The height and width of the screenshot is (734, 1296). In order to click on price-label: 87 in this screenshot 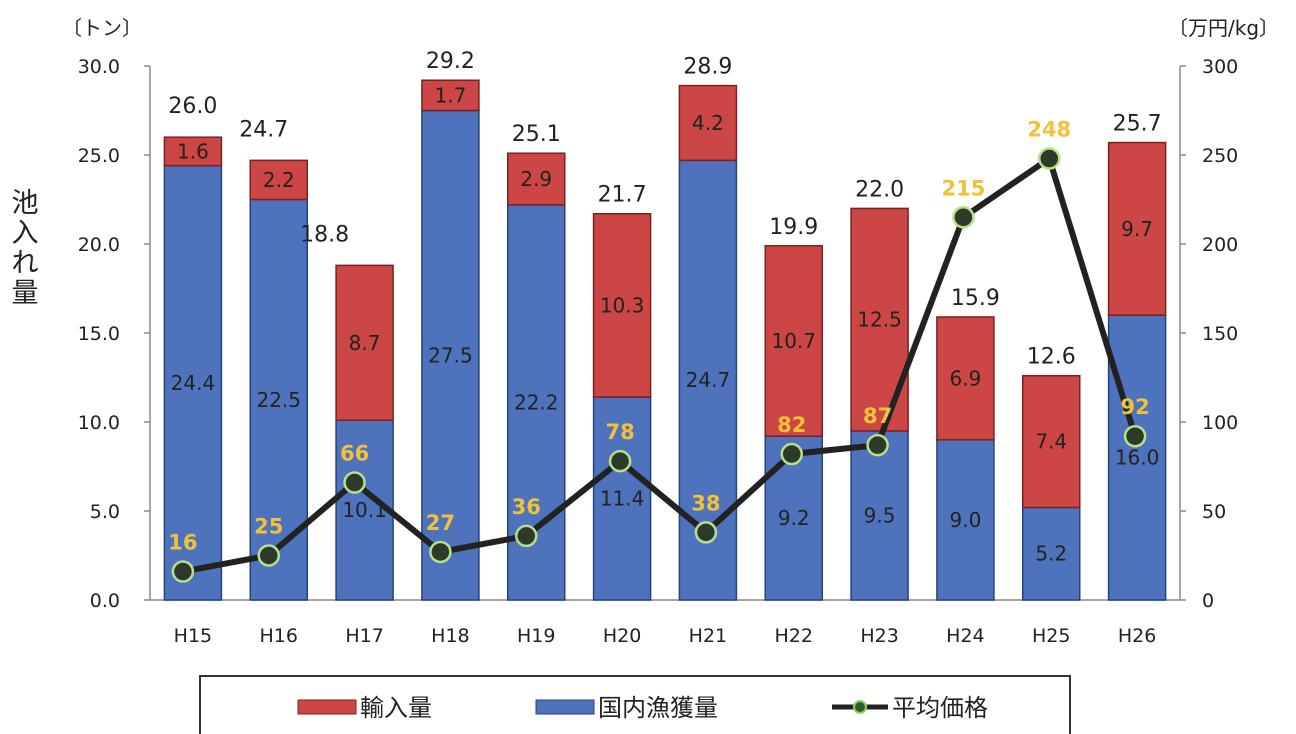, I will do `click(877, 416)`.